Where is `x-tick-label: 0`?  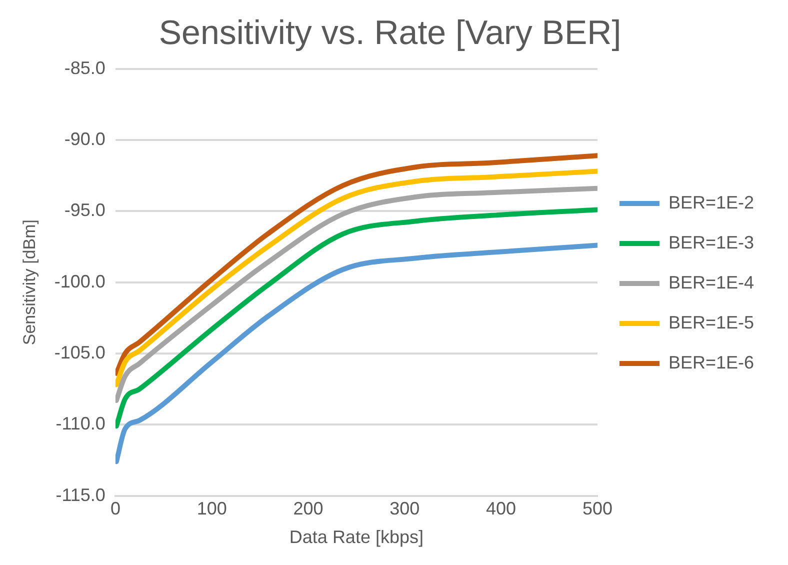 x-tick-label: 0 is located at coordinates (115, 508).